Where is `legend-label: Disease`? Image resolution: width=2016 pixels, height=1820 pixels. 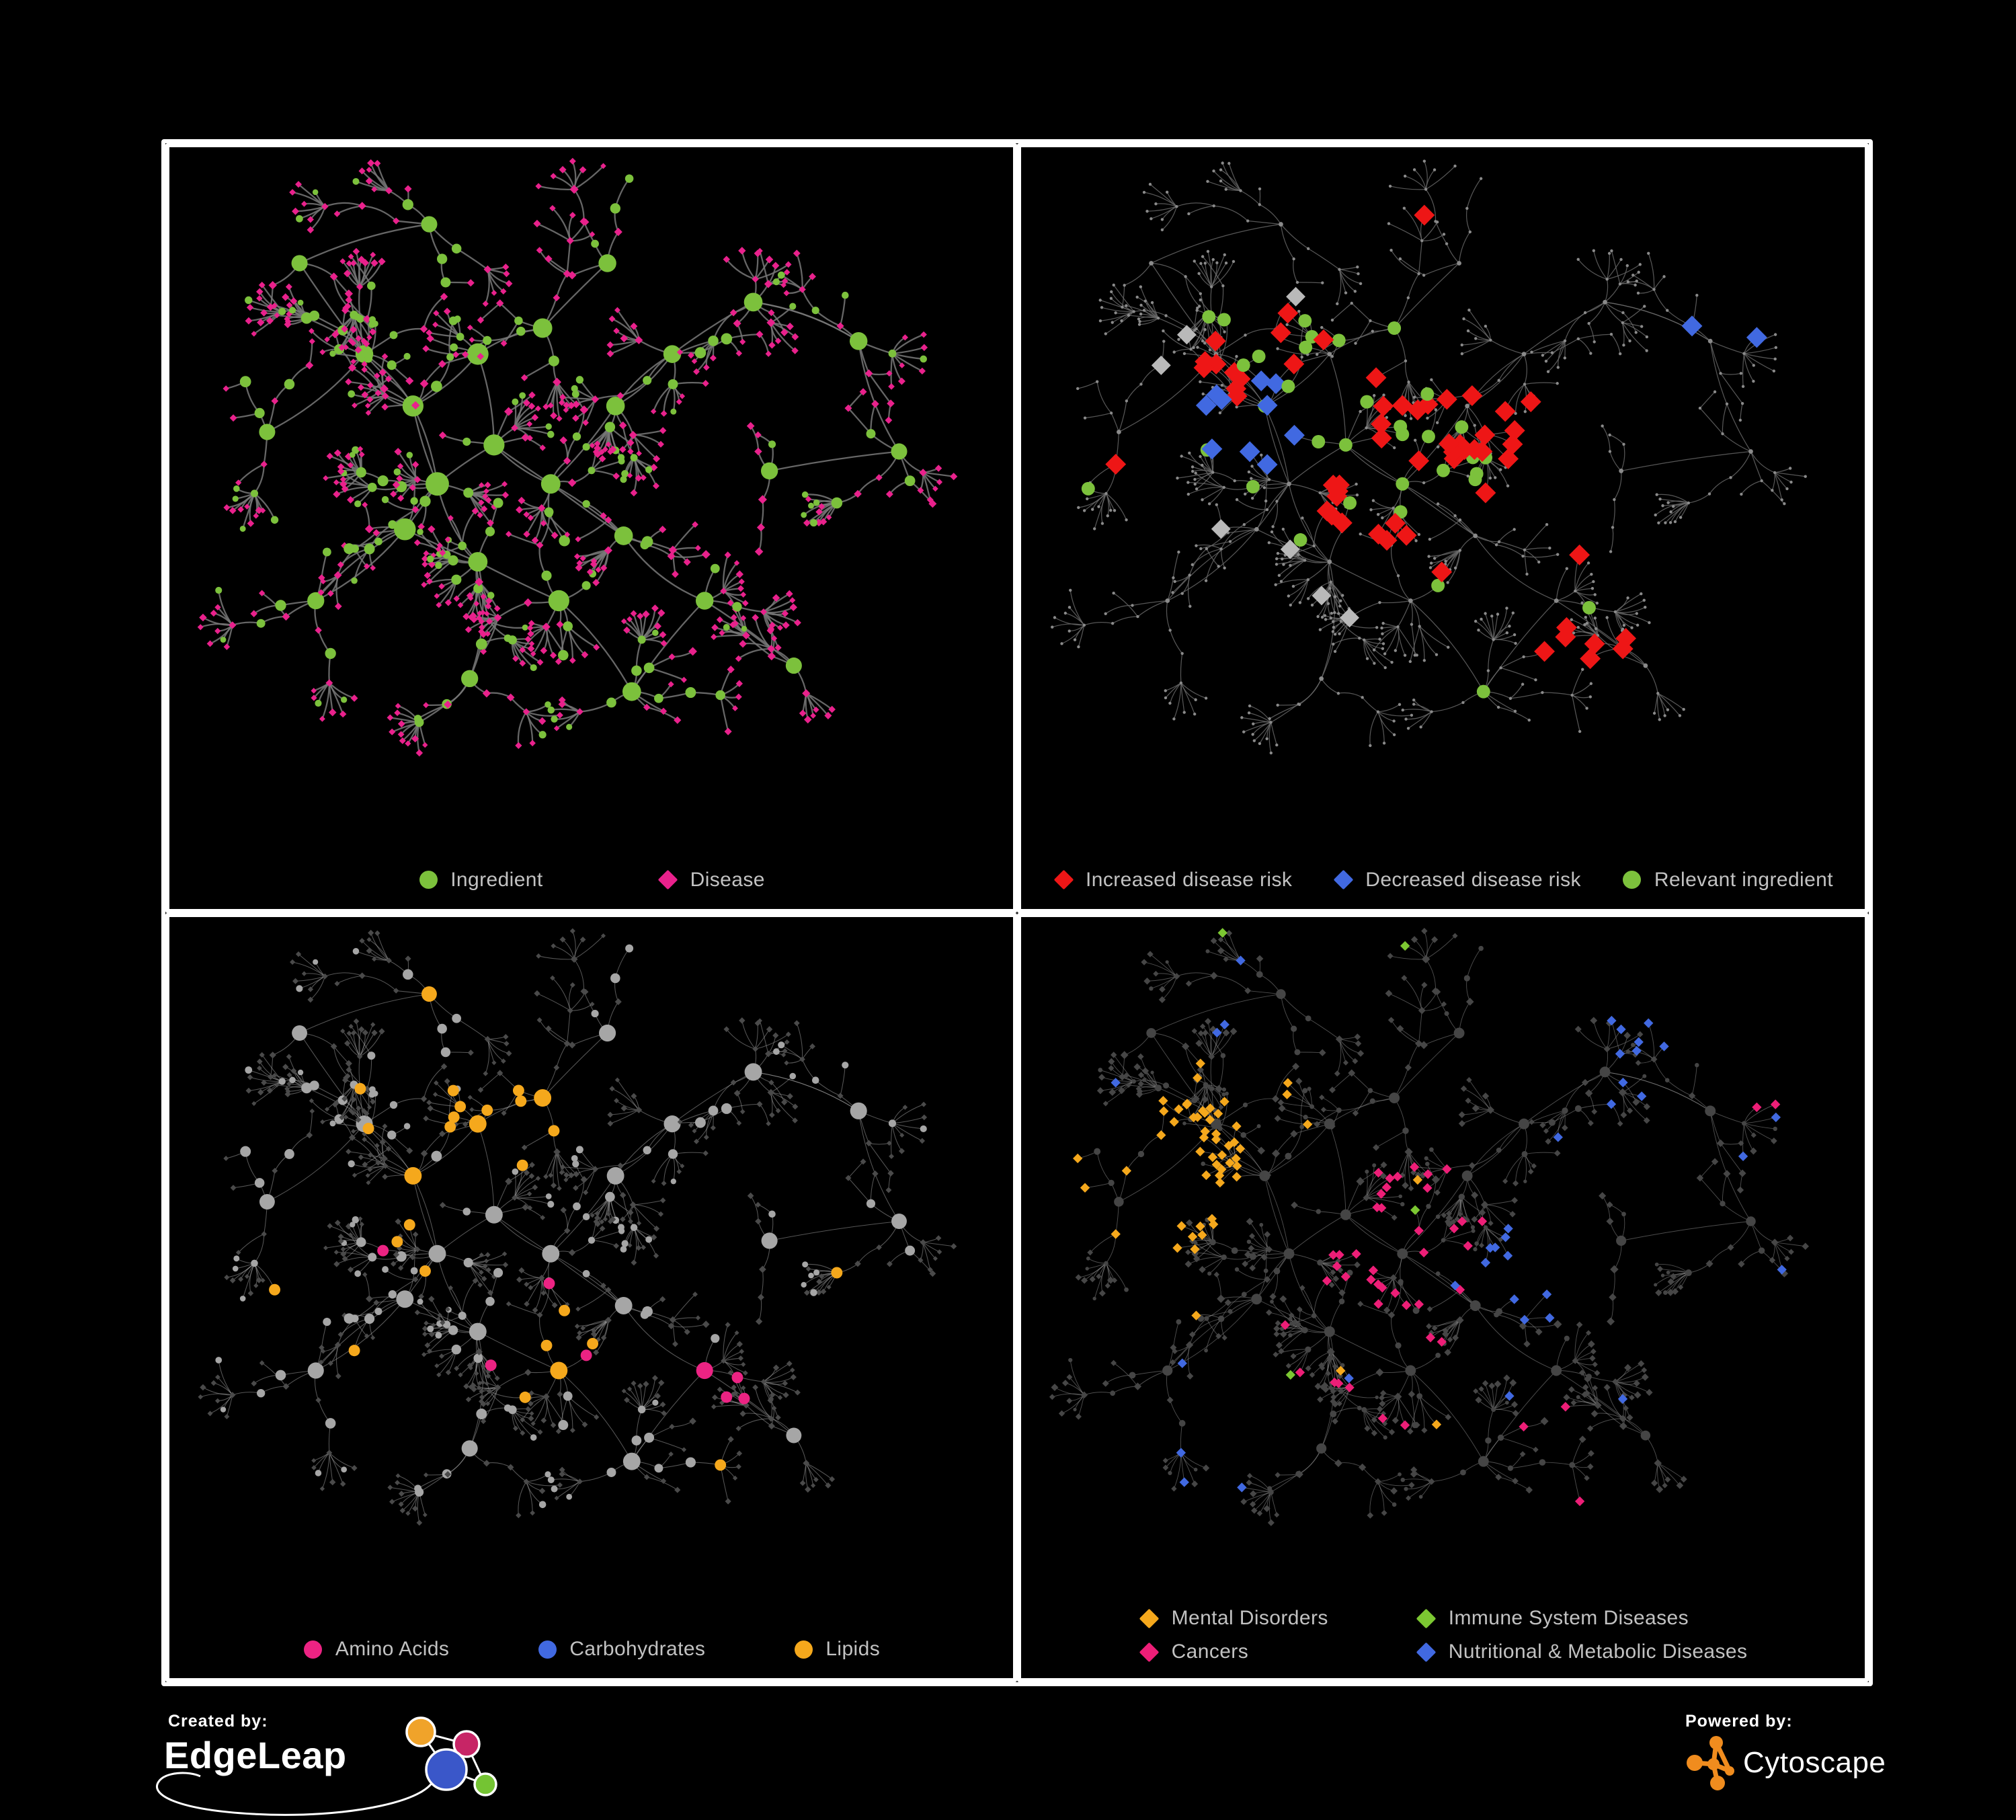
legend-label: Disease is located at coordinates (727, 879).